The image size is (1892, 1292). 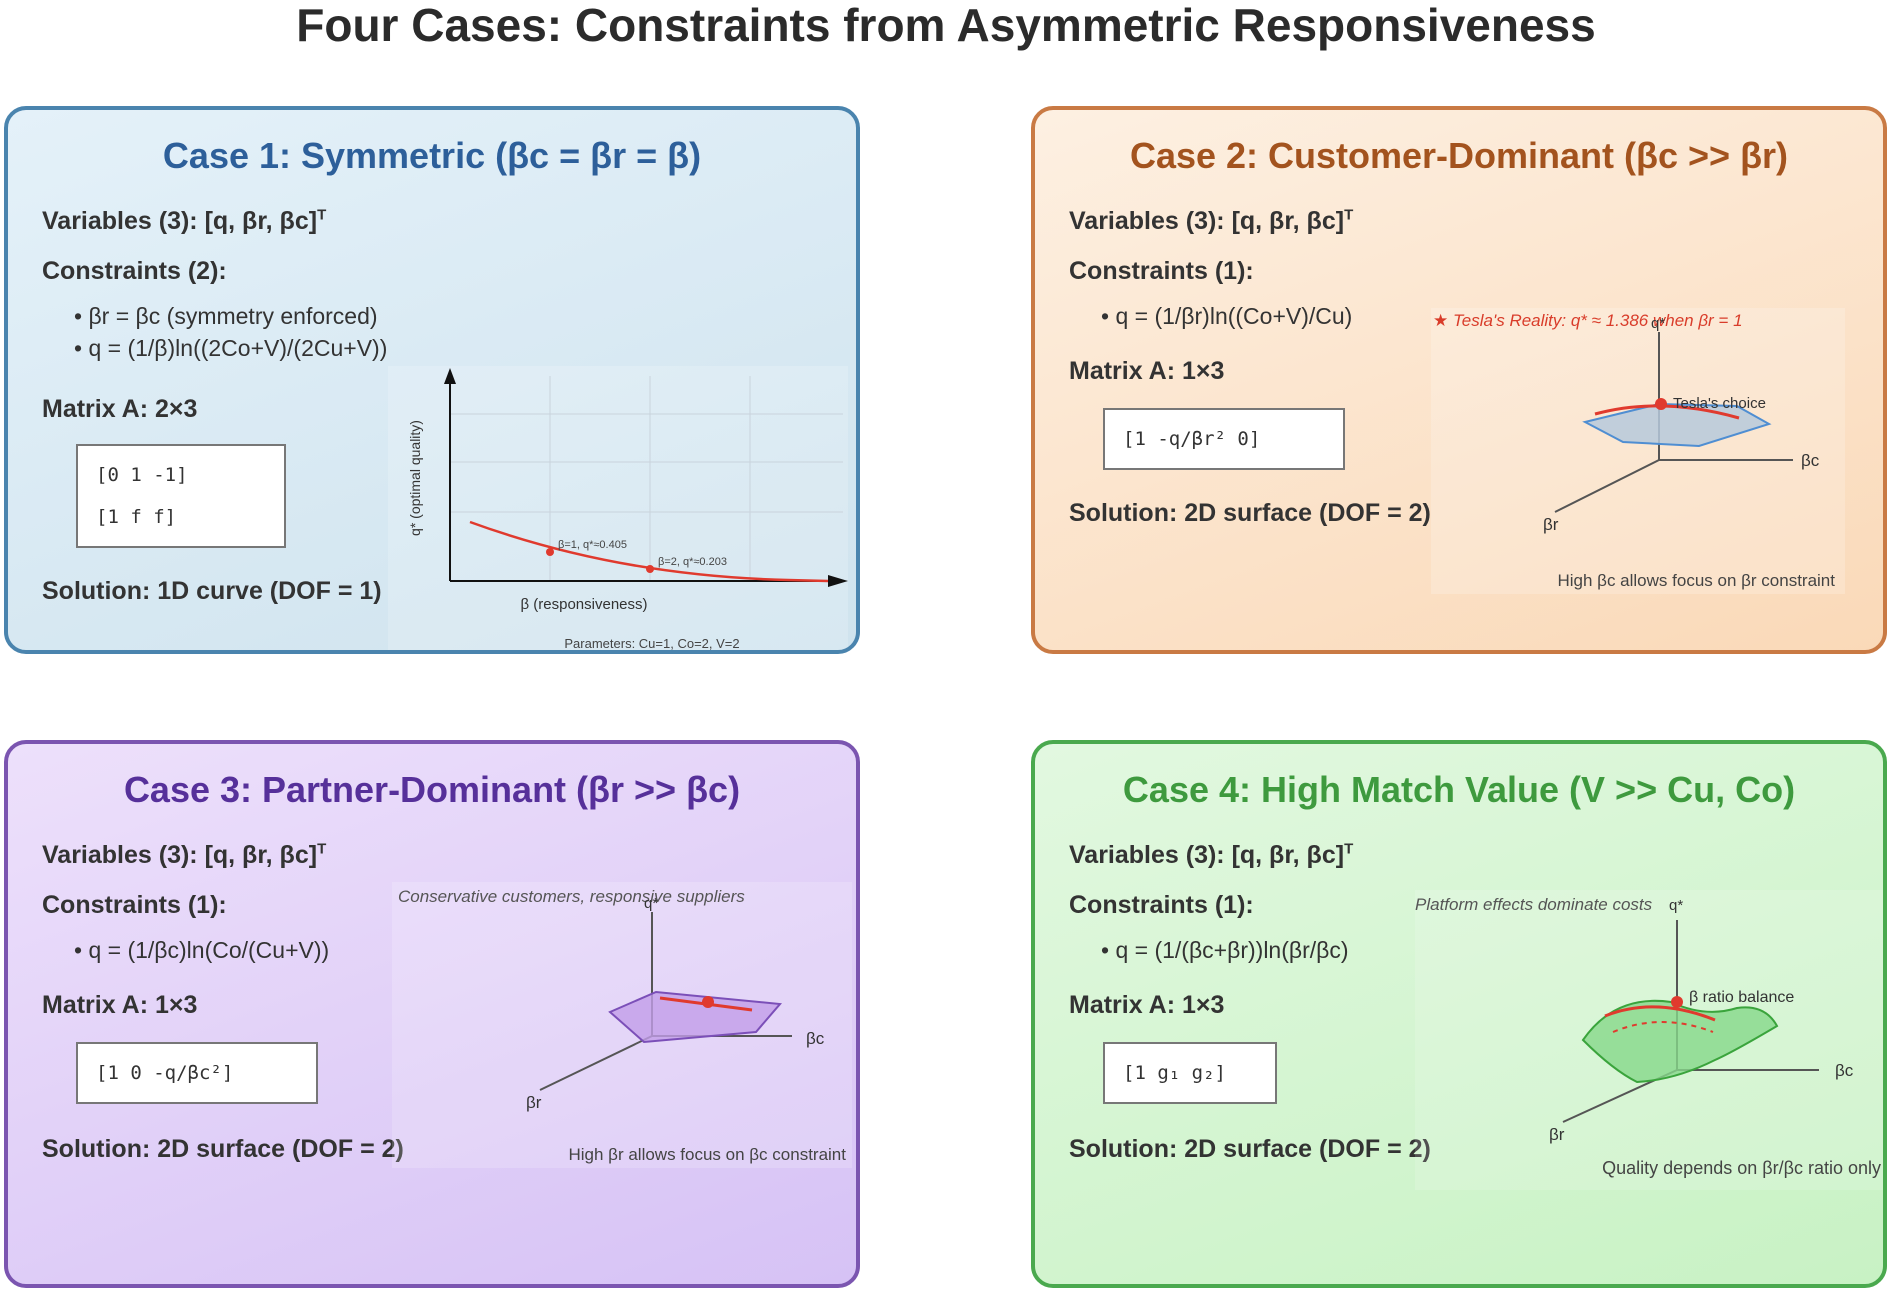 What do you see at coordinates (226, 316) in the screenshot?
I see `constraint-item: • βr = βc (symmetry enforced)` at bounding box center [226, 316].